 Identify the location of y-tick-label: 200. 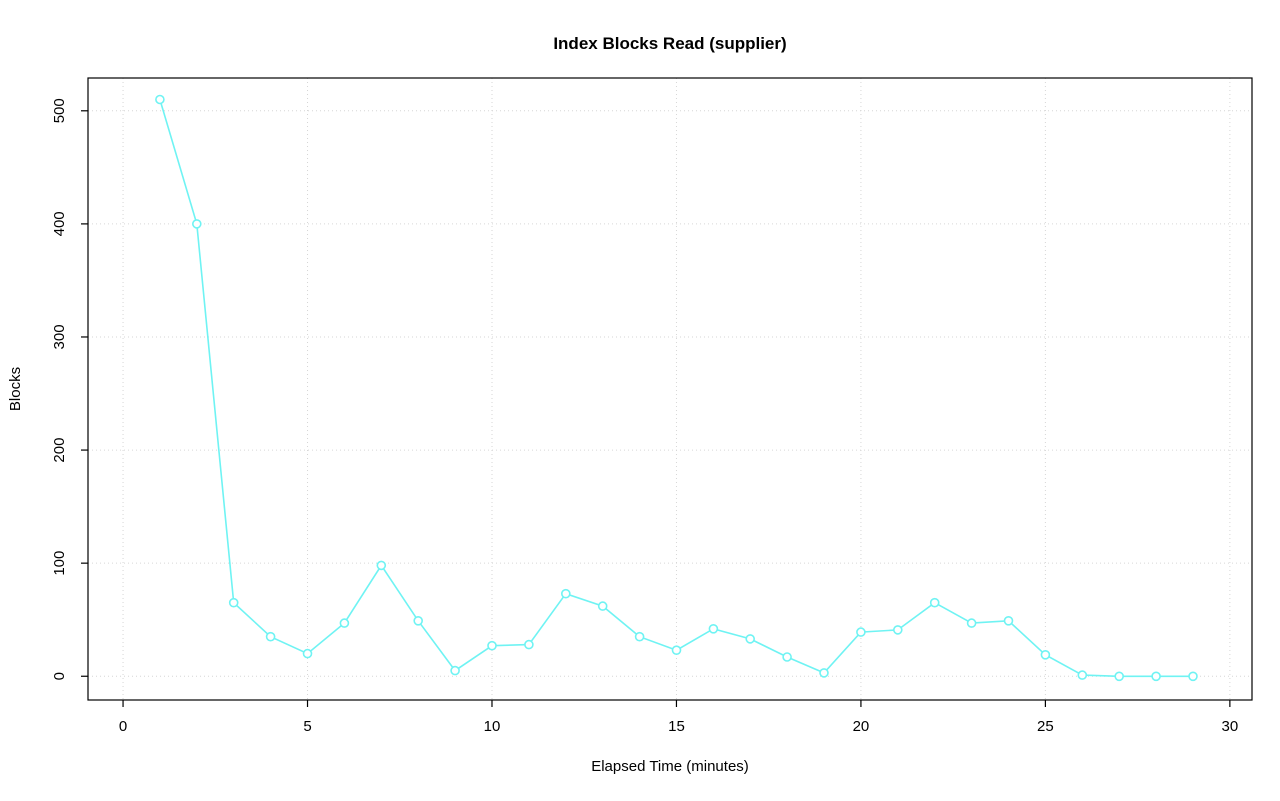
(59, 450).